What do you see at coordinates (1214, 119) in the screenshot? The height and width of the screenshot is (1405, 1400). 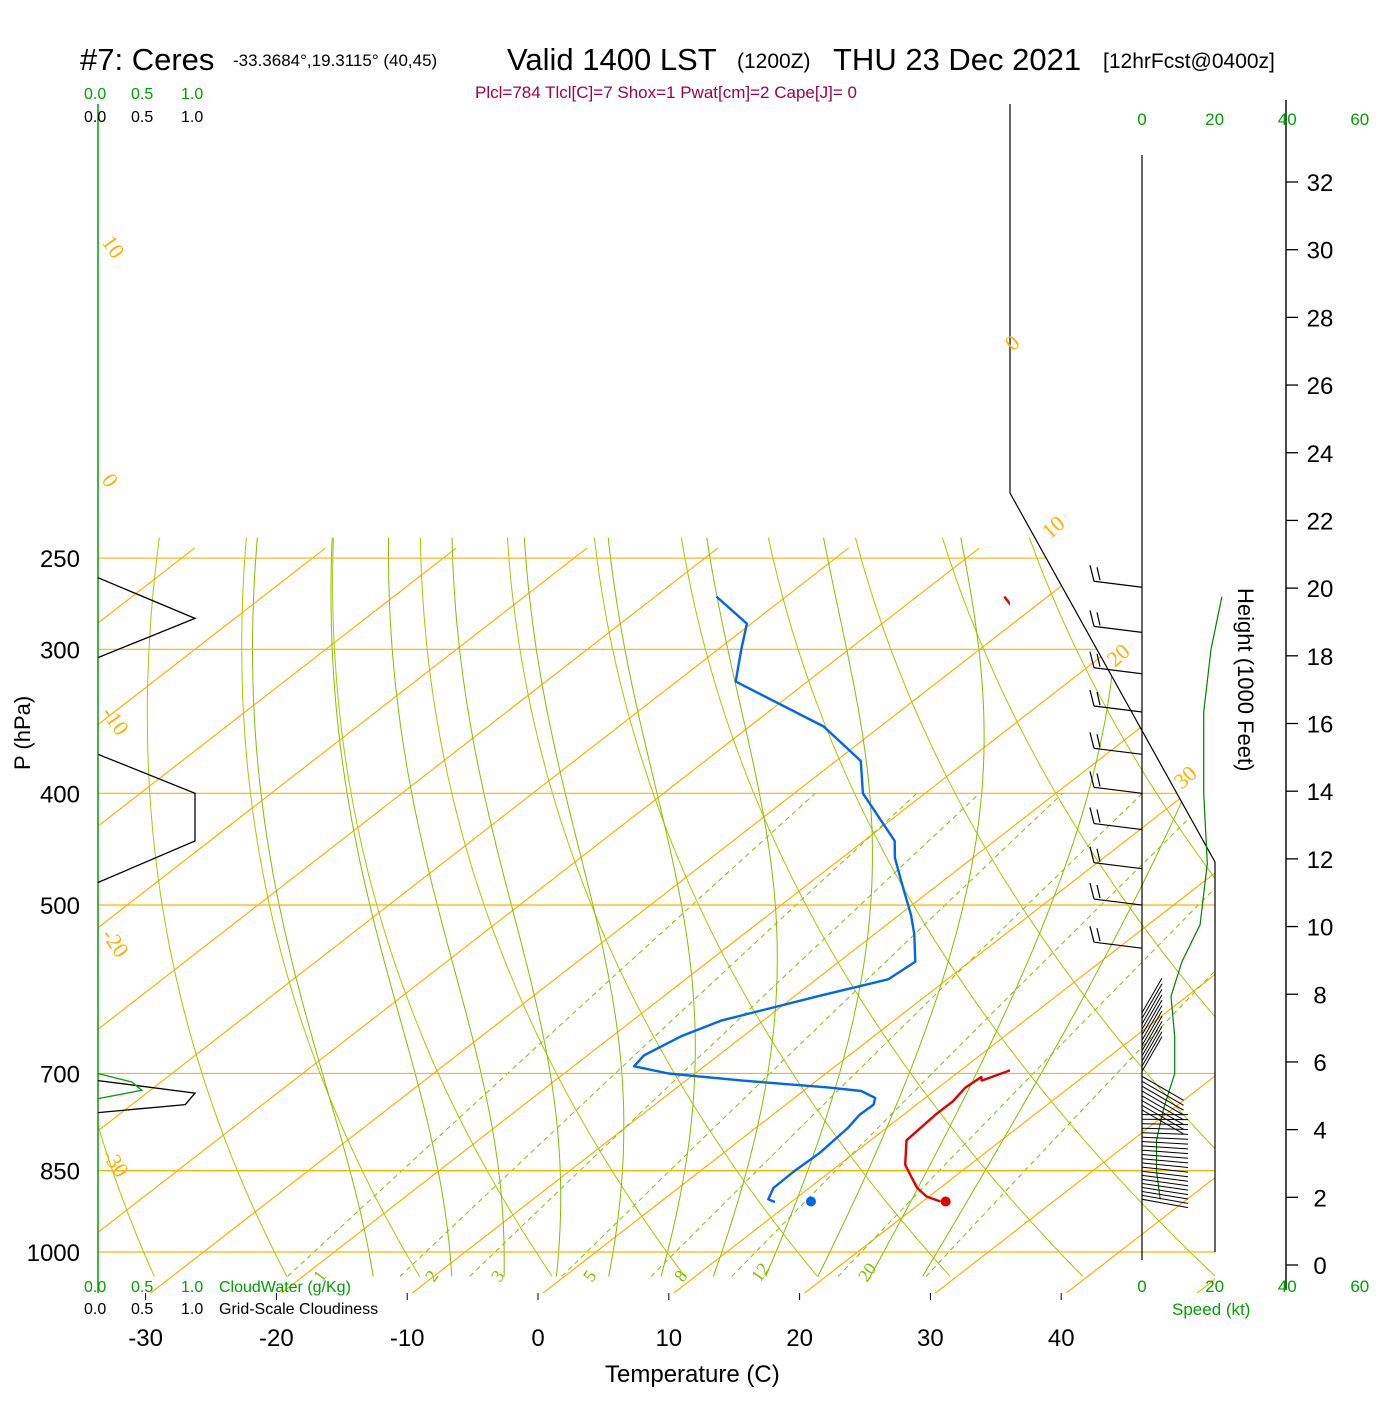 I see `speed-tick-top: 20` at bounding box center [1214, 119].